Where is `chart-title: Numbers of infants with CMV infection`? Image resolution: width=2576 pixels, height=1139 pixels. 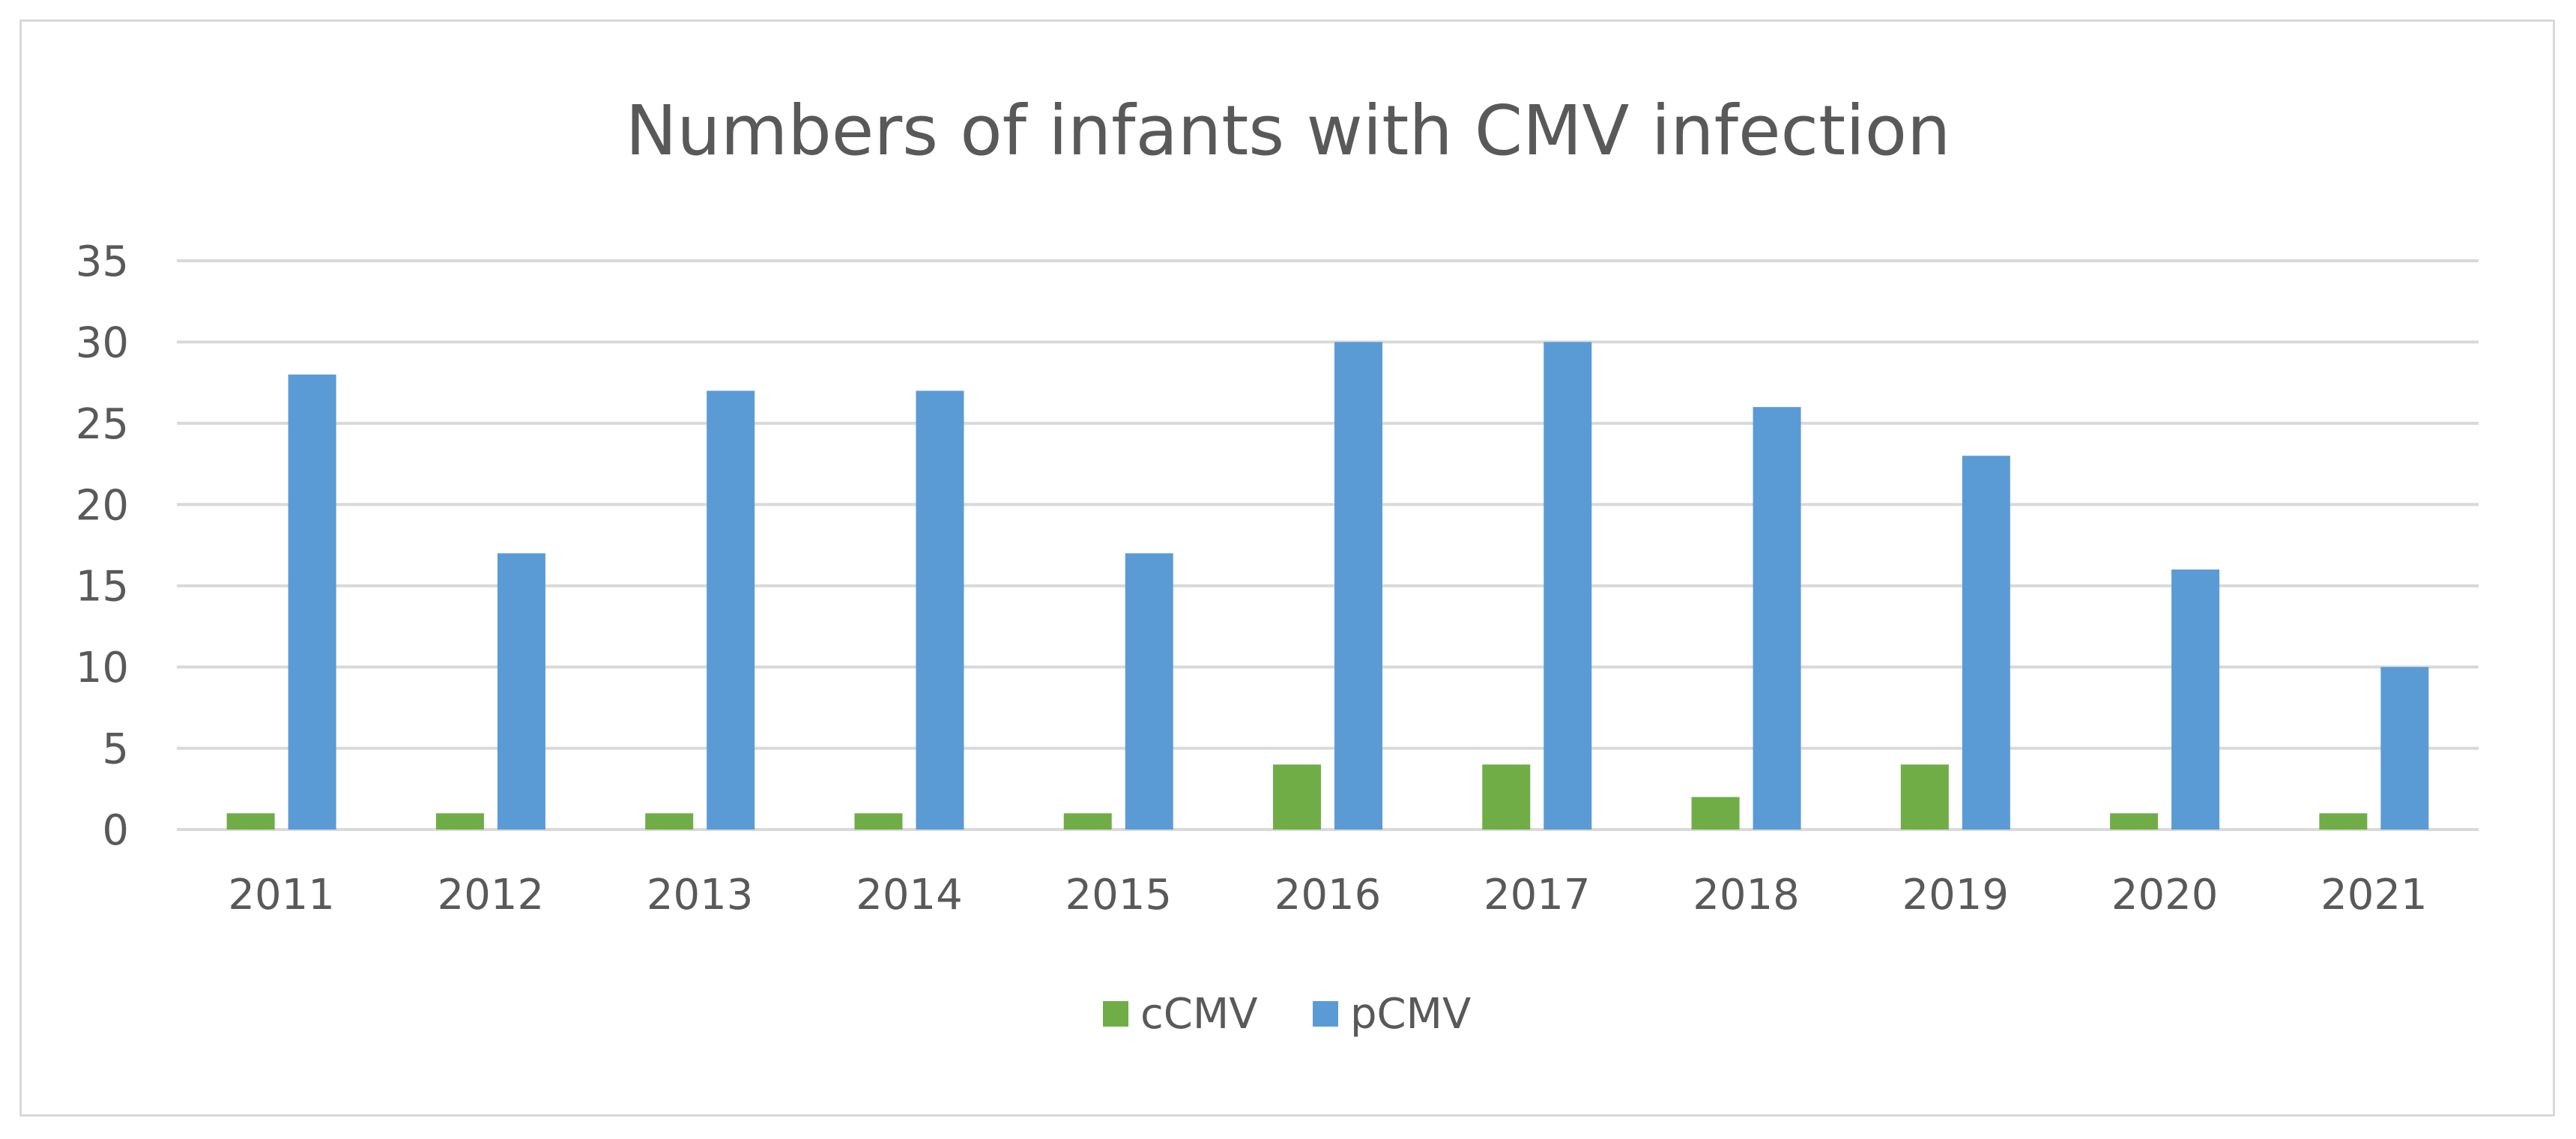
chart-title: Numbers of infants with CMV infection is located at coordinates (1288, 131).